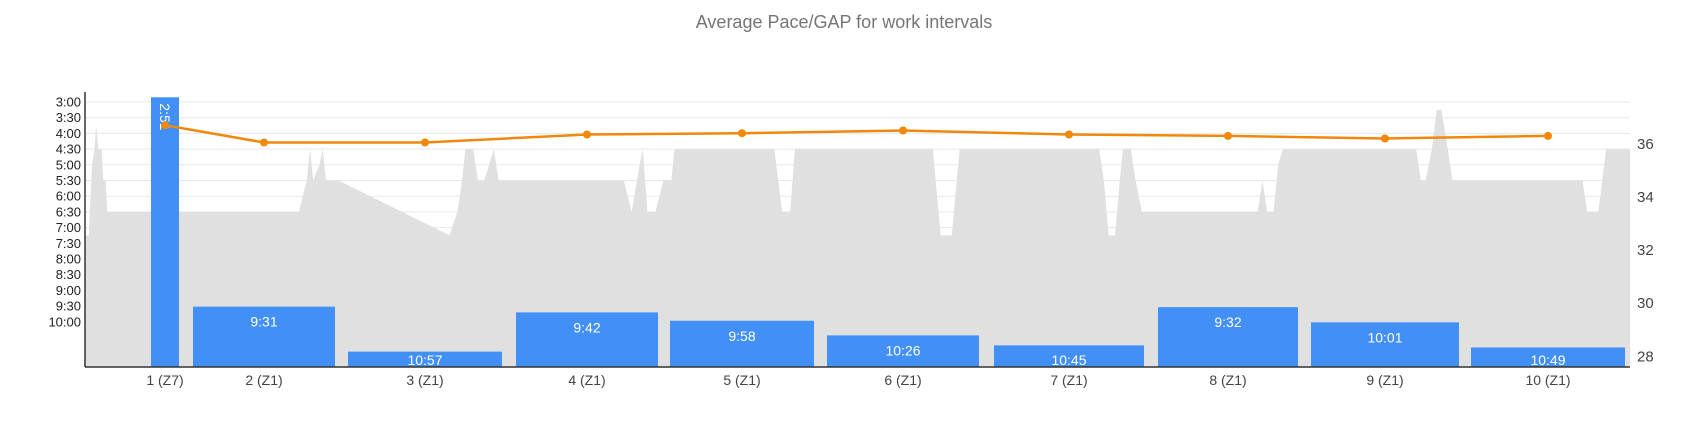  I want to click on y-left-tick-label: 7:00, so click(68, 227).